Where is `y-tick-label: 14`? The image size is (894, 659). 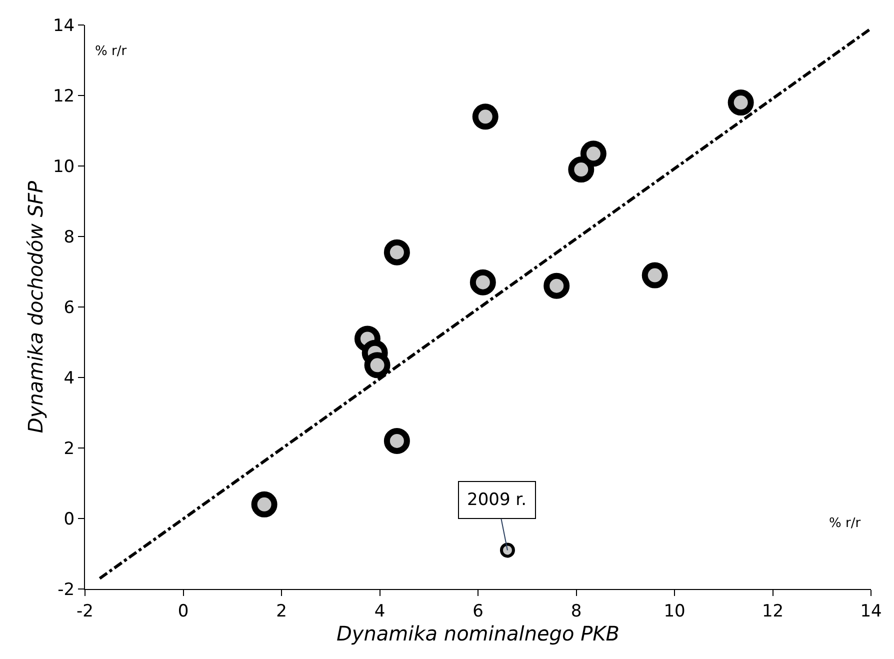 y-tick-label: 14 is located at coordinates (63, 26).